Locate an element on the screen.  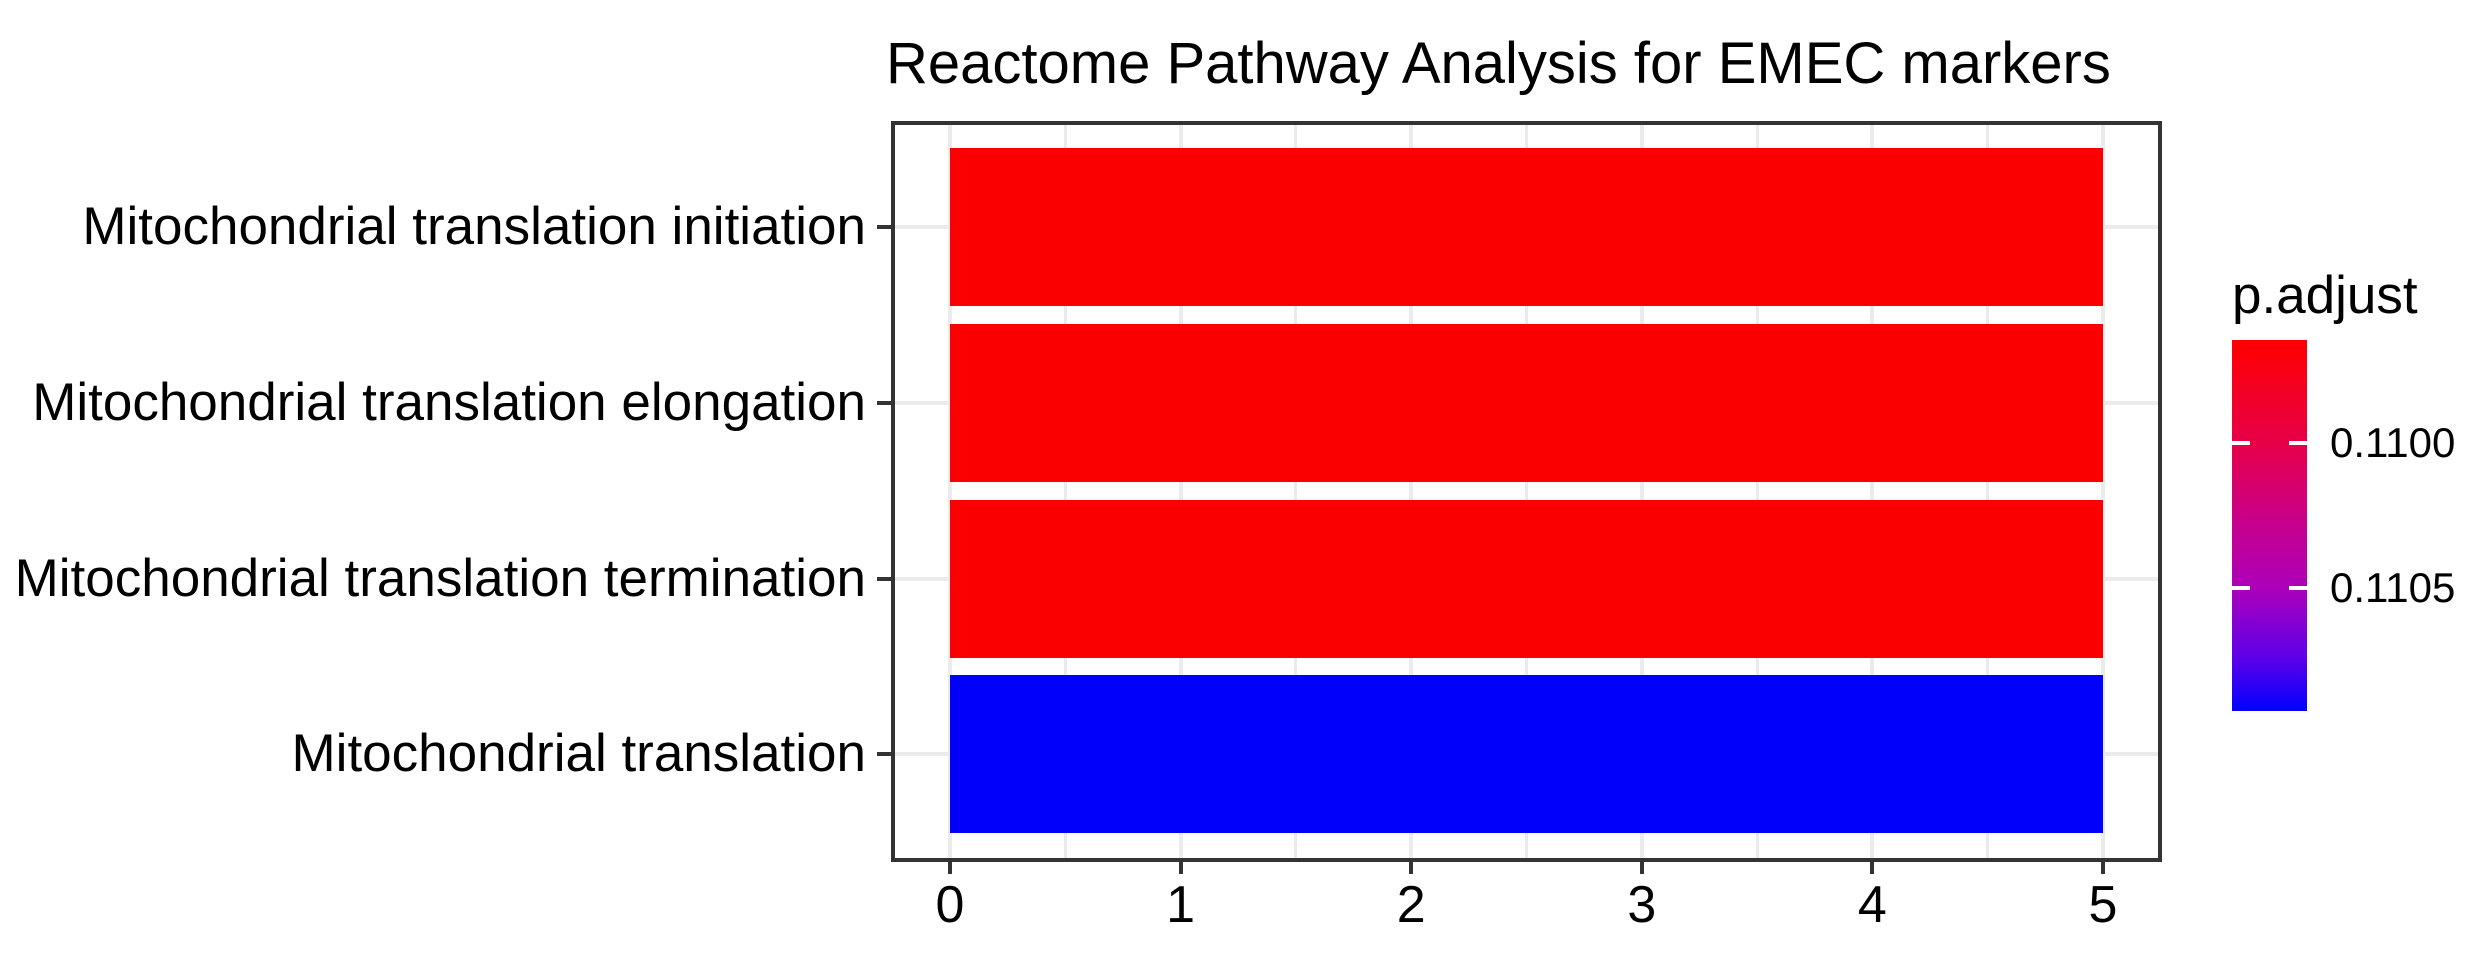
x-axis-tick-label: 1 is located at coordinates (1181, 905).